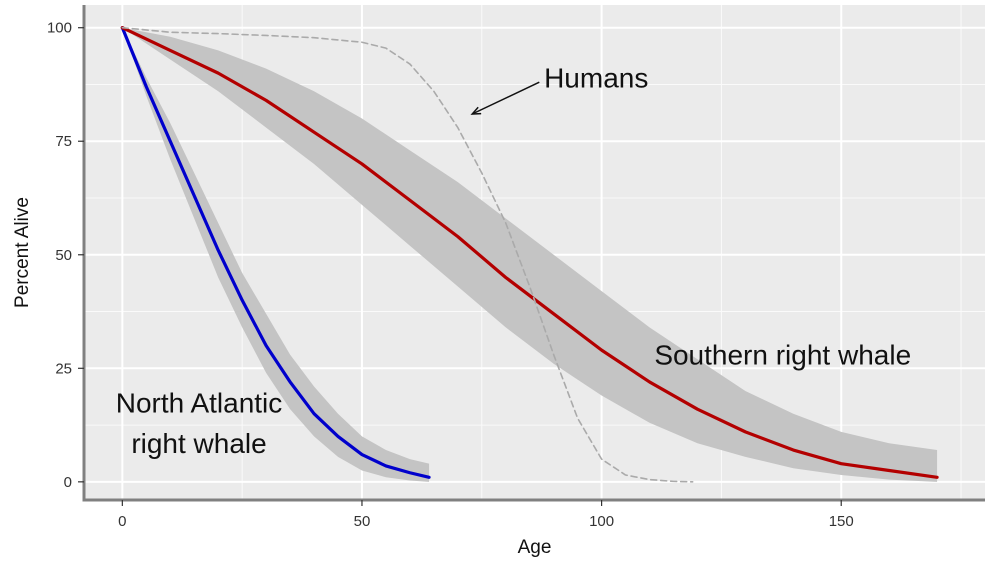  I want to click on x-tick-label: 100, so click(601, 521).